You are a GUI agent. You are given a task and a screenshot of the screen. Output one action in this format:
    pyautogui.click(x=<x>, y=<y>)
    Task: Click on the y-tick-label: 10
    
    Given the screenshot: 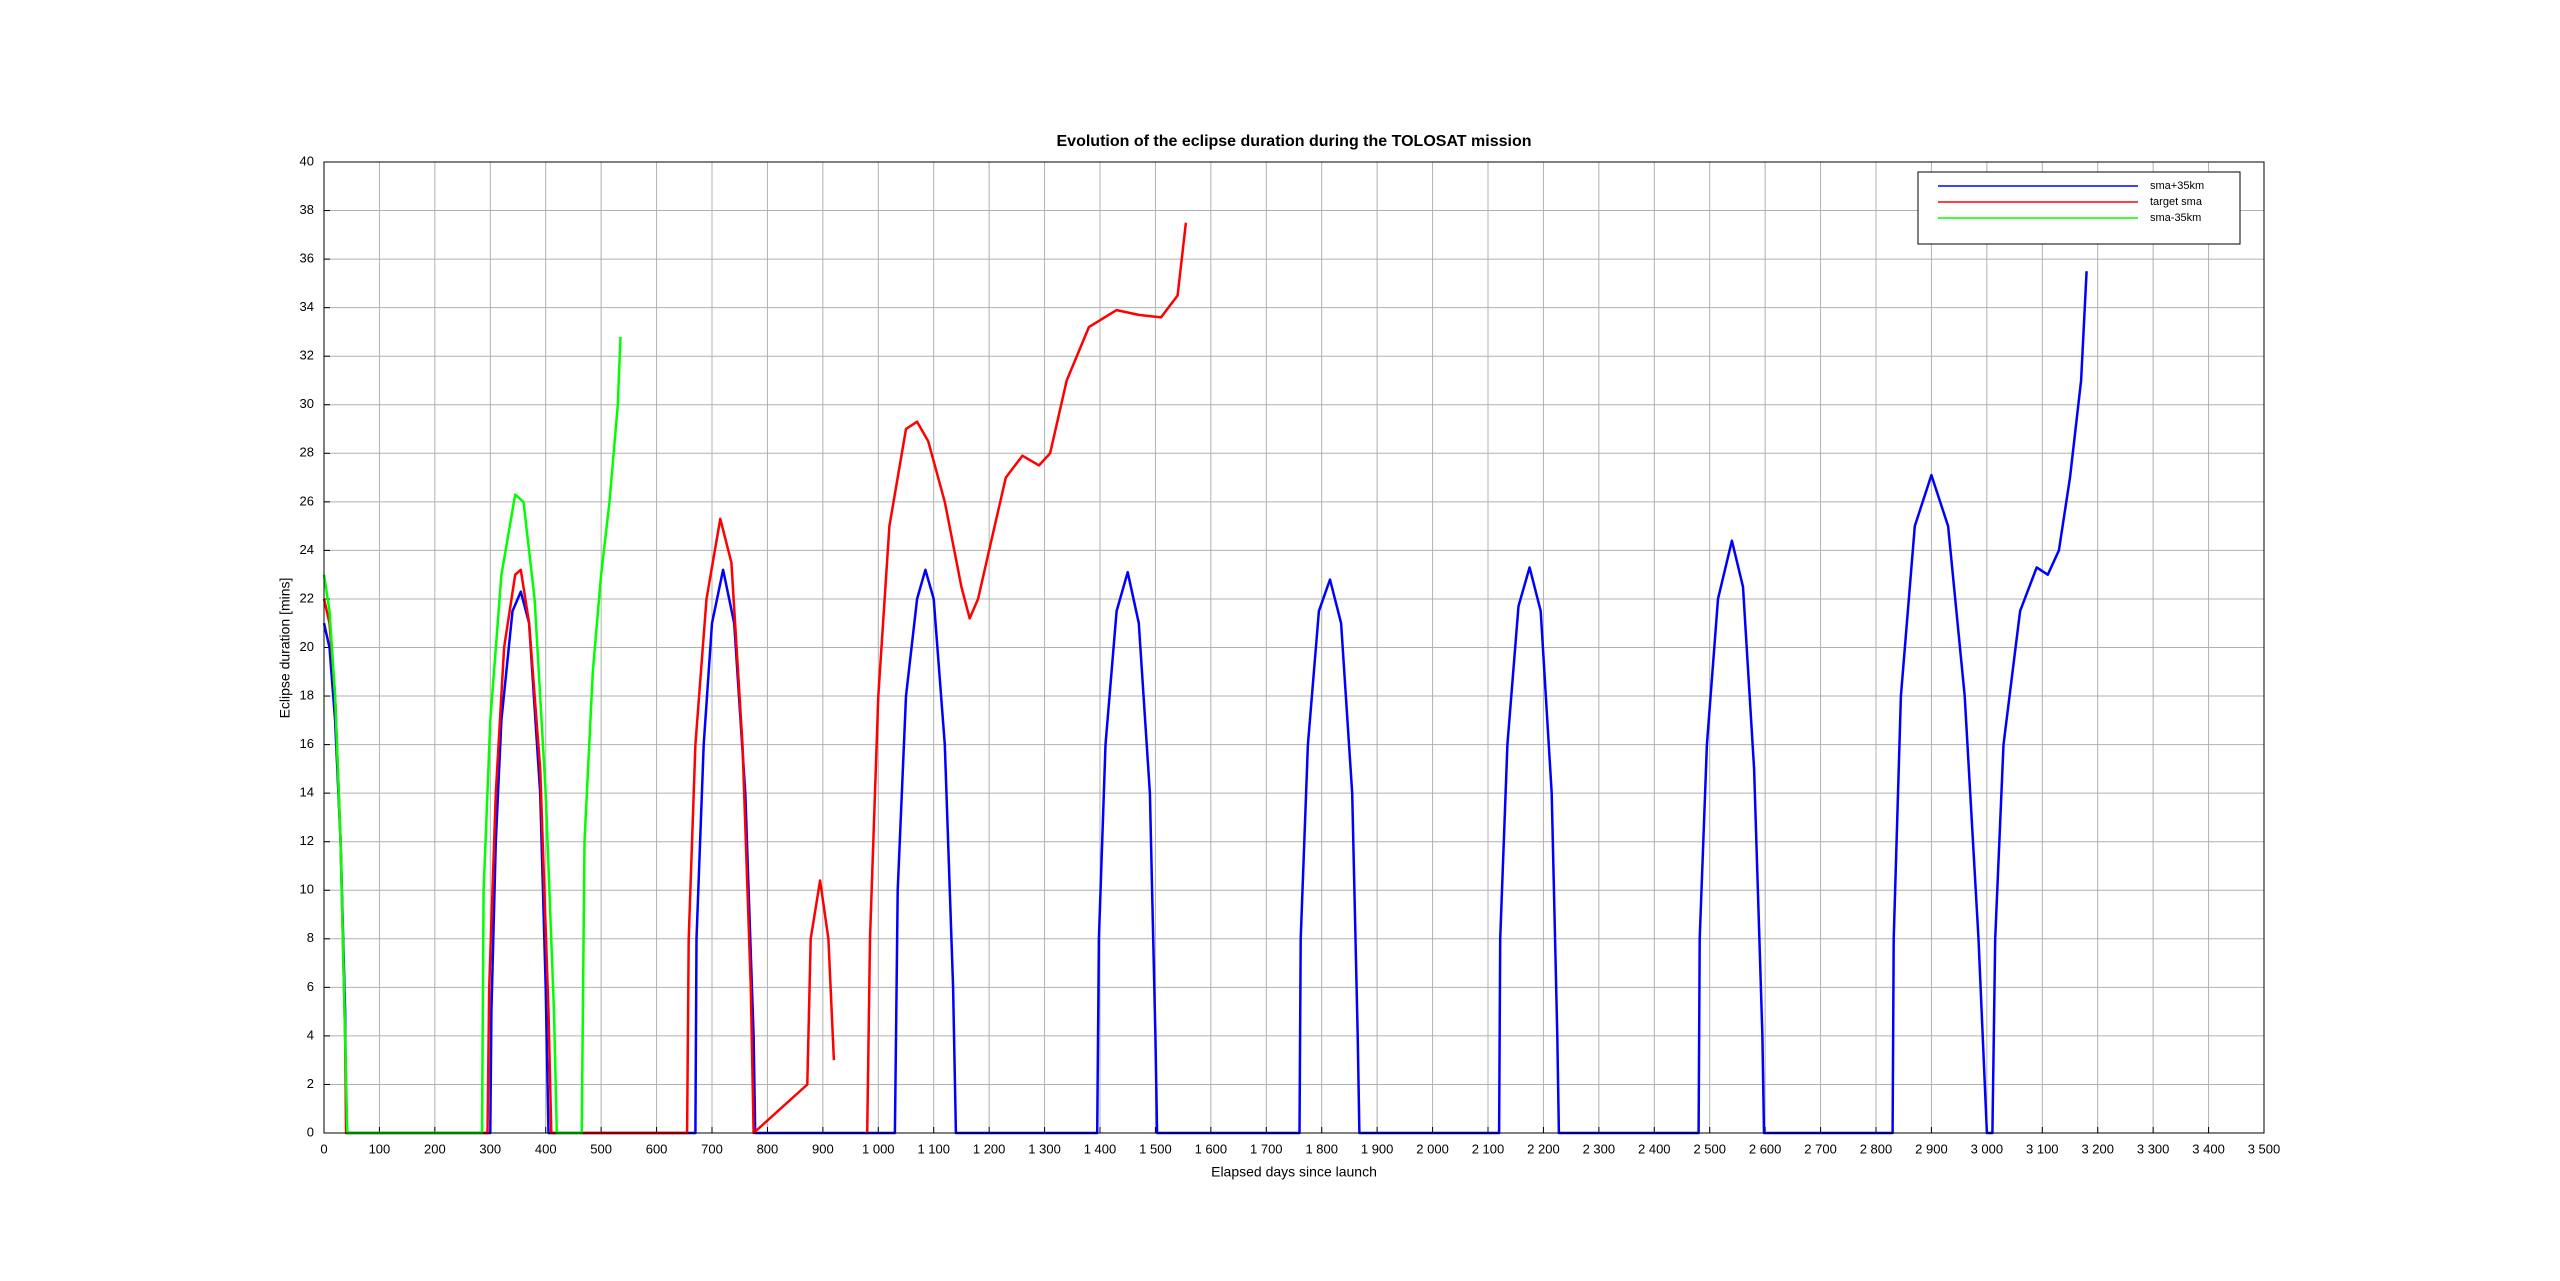 What is the action you would take?
    pyautogui.click(x=307, y=889)
    